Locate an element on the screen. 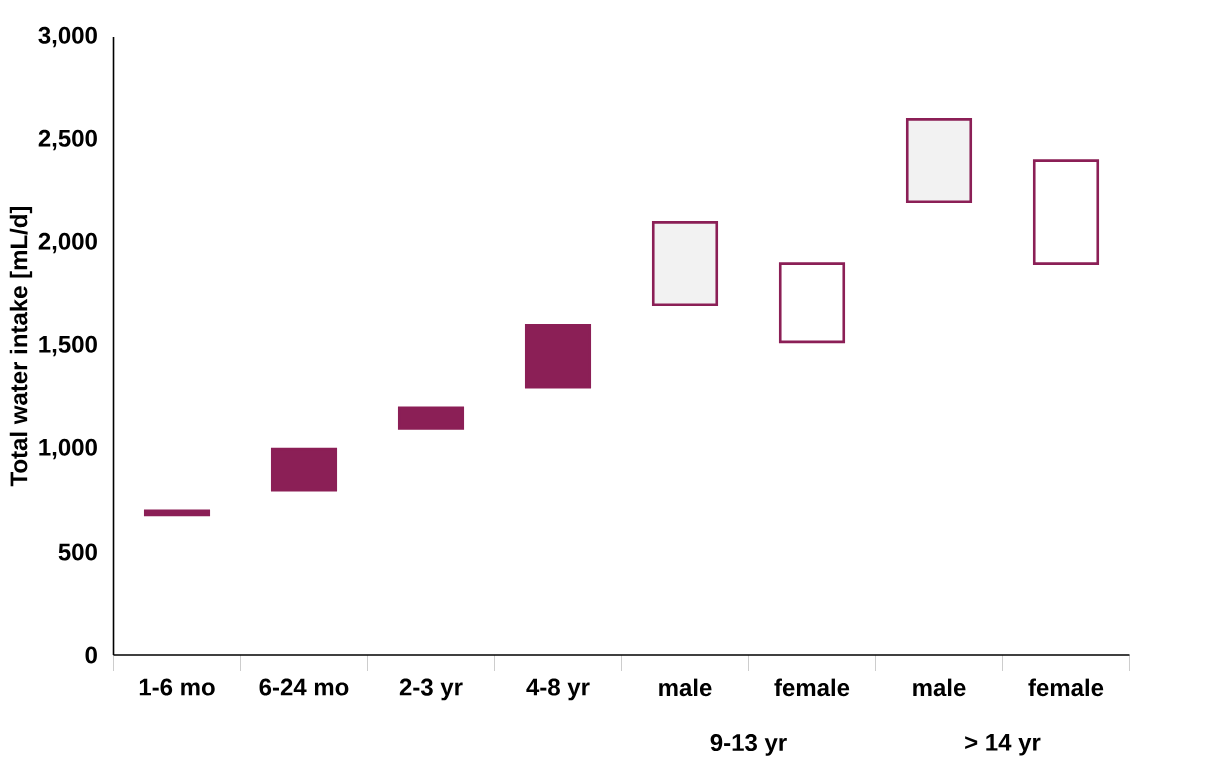 The width and height of the screenshot is (1208, 762). y-tick-label: 500 is located at coordinates (77, 552).